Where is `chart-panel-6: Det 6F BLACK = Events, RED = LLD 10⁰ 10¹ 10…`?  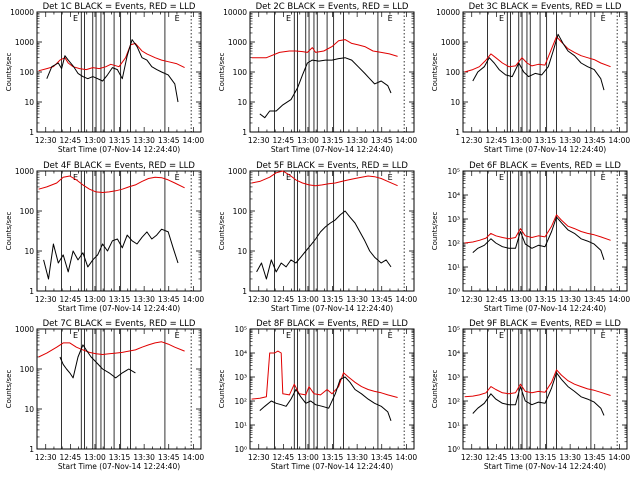 chart-panel-6: Det 6F BLACK = Events, RED = LLD 10⁰ 10¹ 10… is located at coordinates (530, 237).